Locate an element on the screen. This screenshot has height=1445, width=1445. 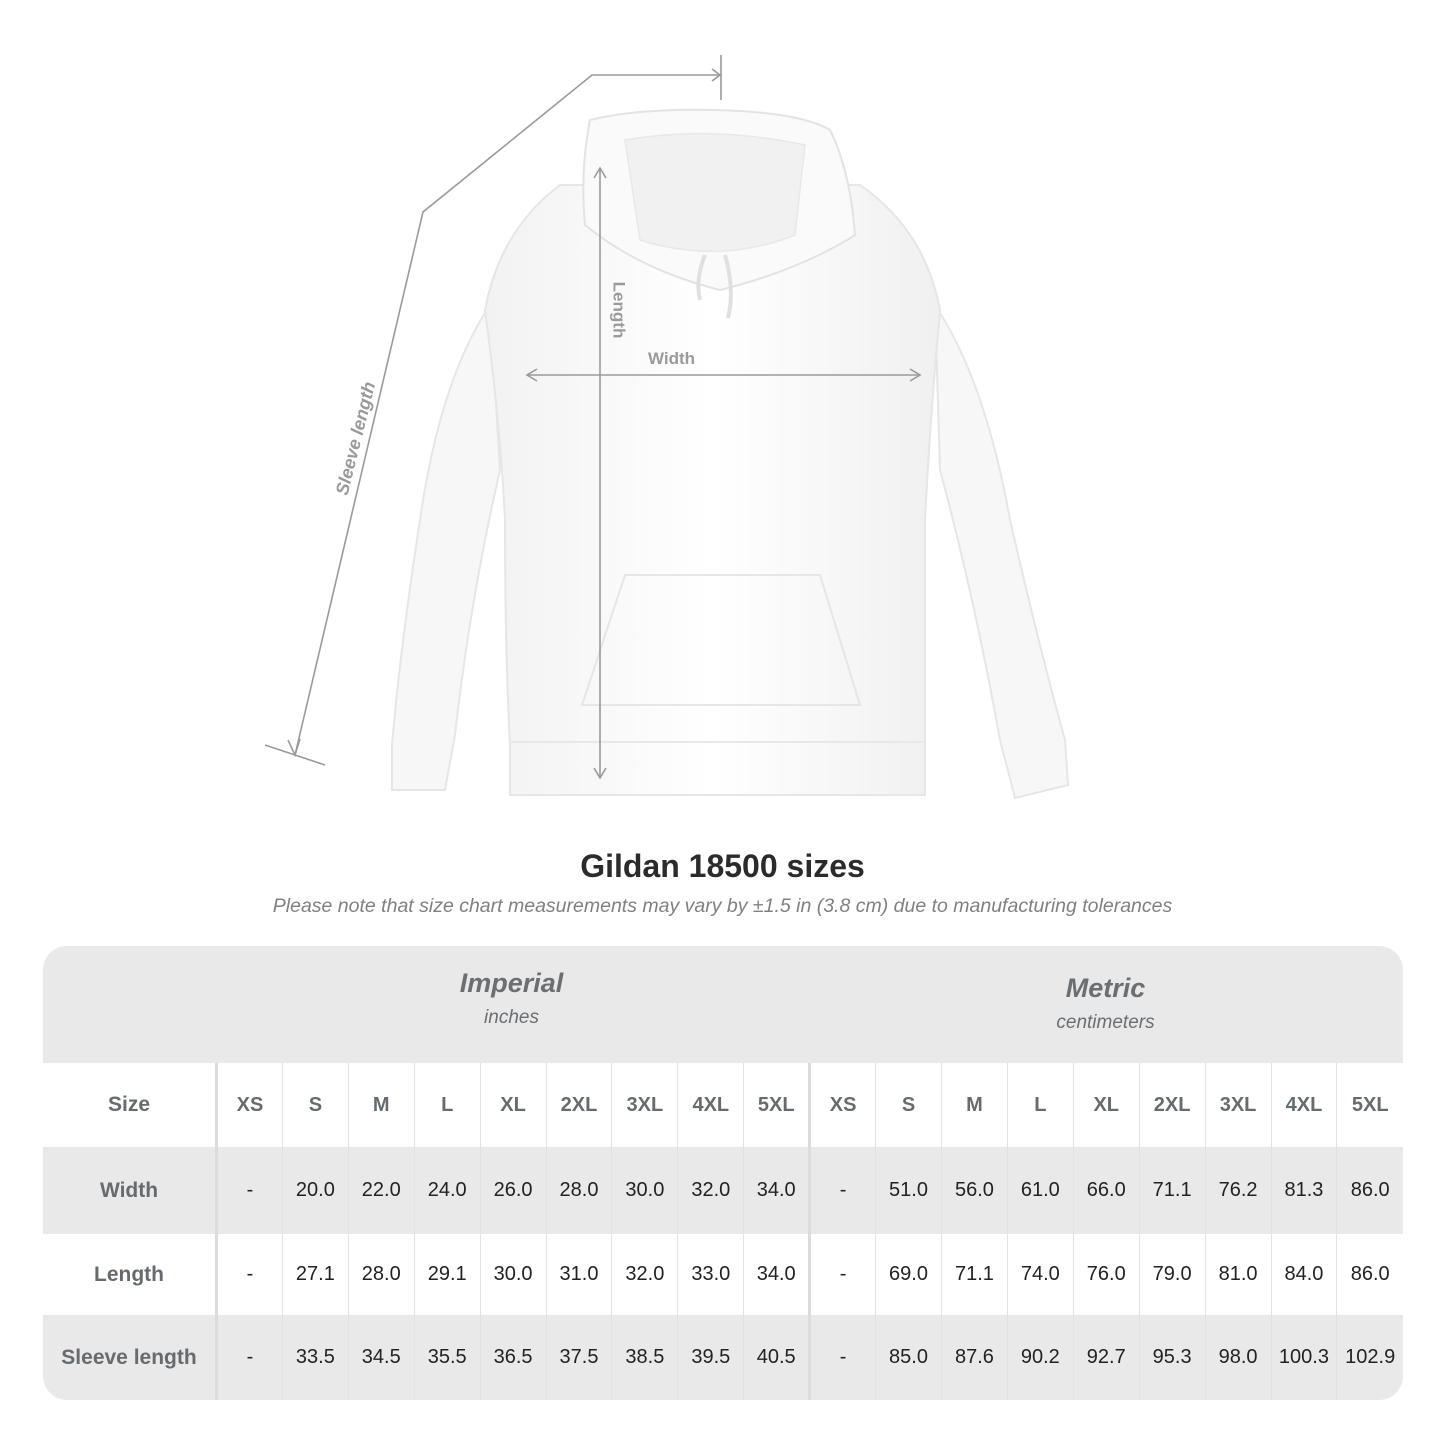
imperial-cell: 31.0 is located at coordinates (578, 1274).